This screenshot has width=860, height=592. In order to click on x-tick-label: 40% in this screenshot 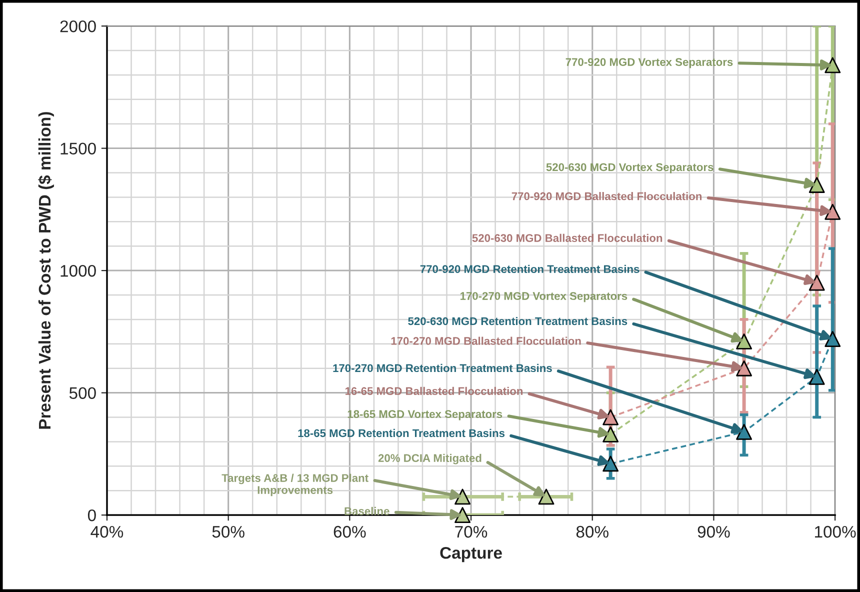, I will do `click(107, 532)`.